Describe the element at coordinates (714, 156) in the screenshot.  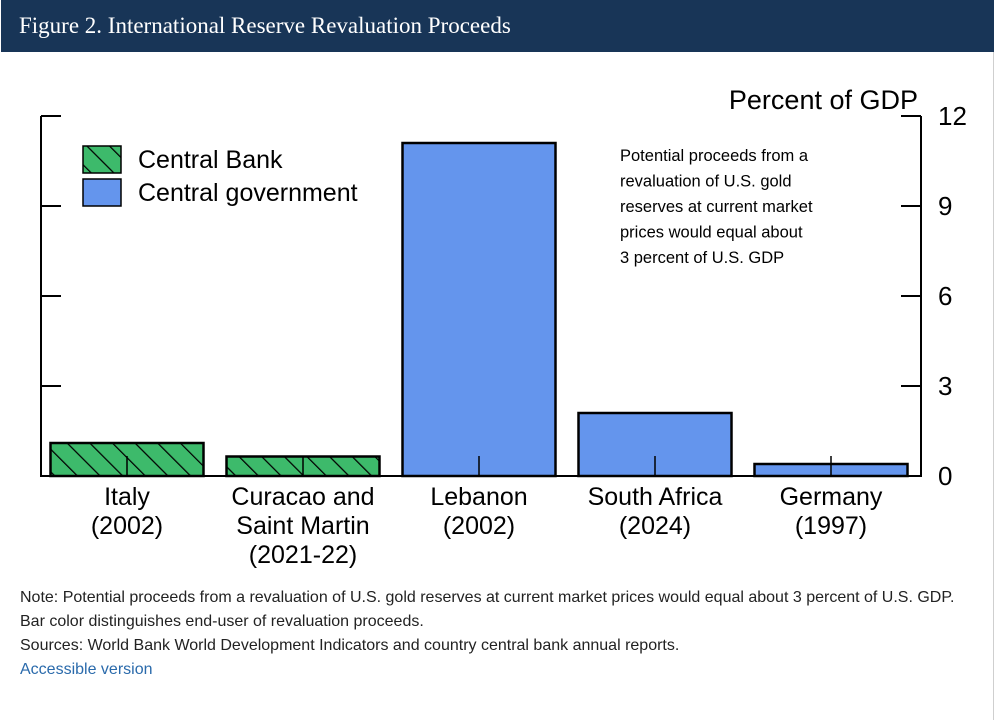
I see `annotation-text: Potential proceeds from a` at that location.